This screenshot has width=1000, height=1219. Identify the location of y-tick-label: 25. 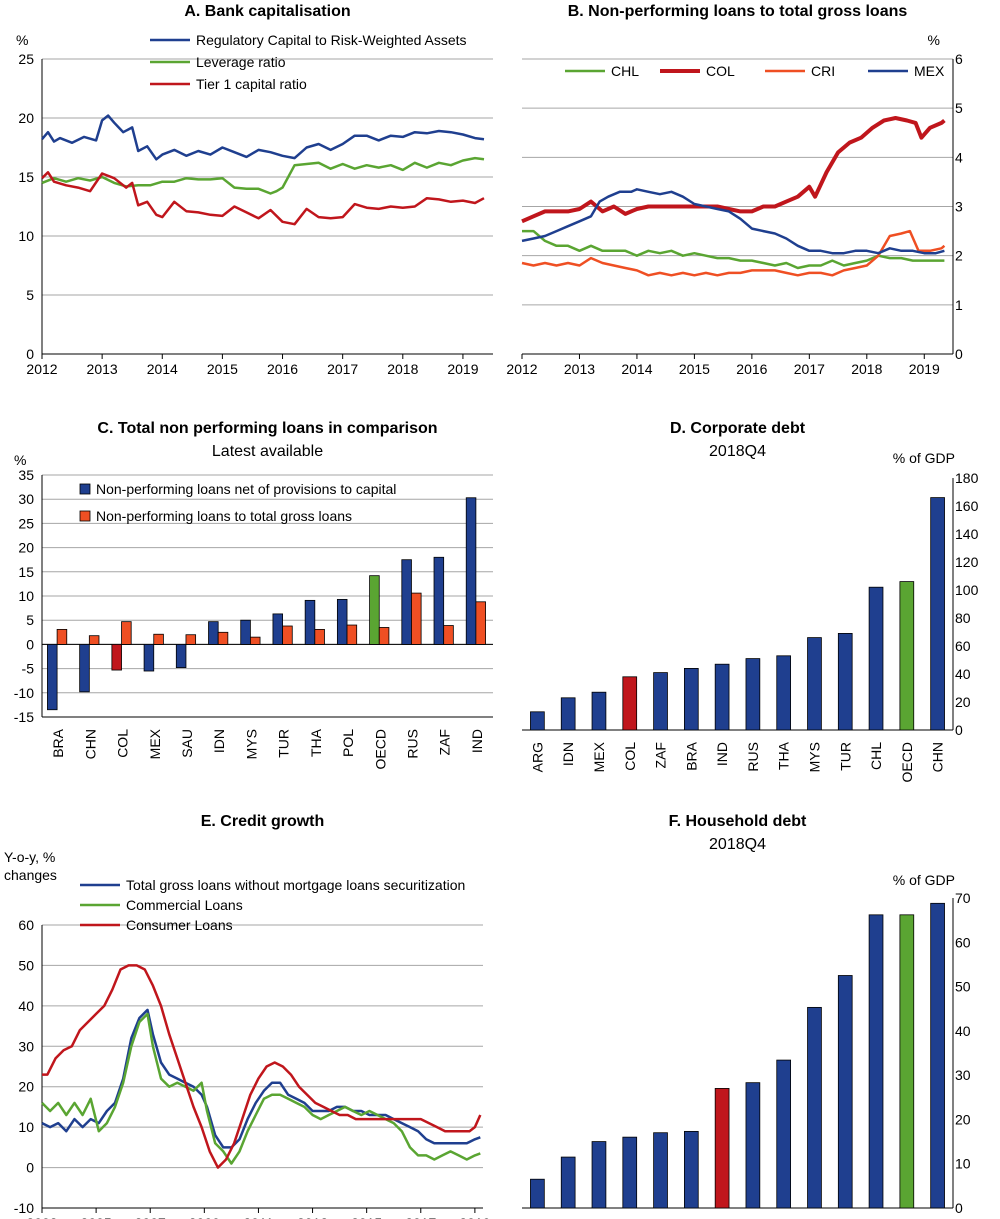
(26, 59).